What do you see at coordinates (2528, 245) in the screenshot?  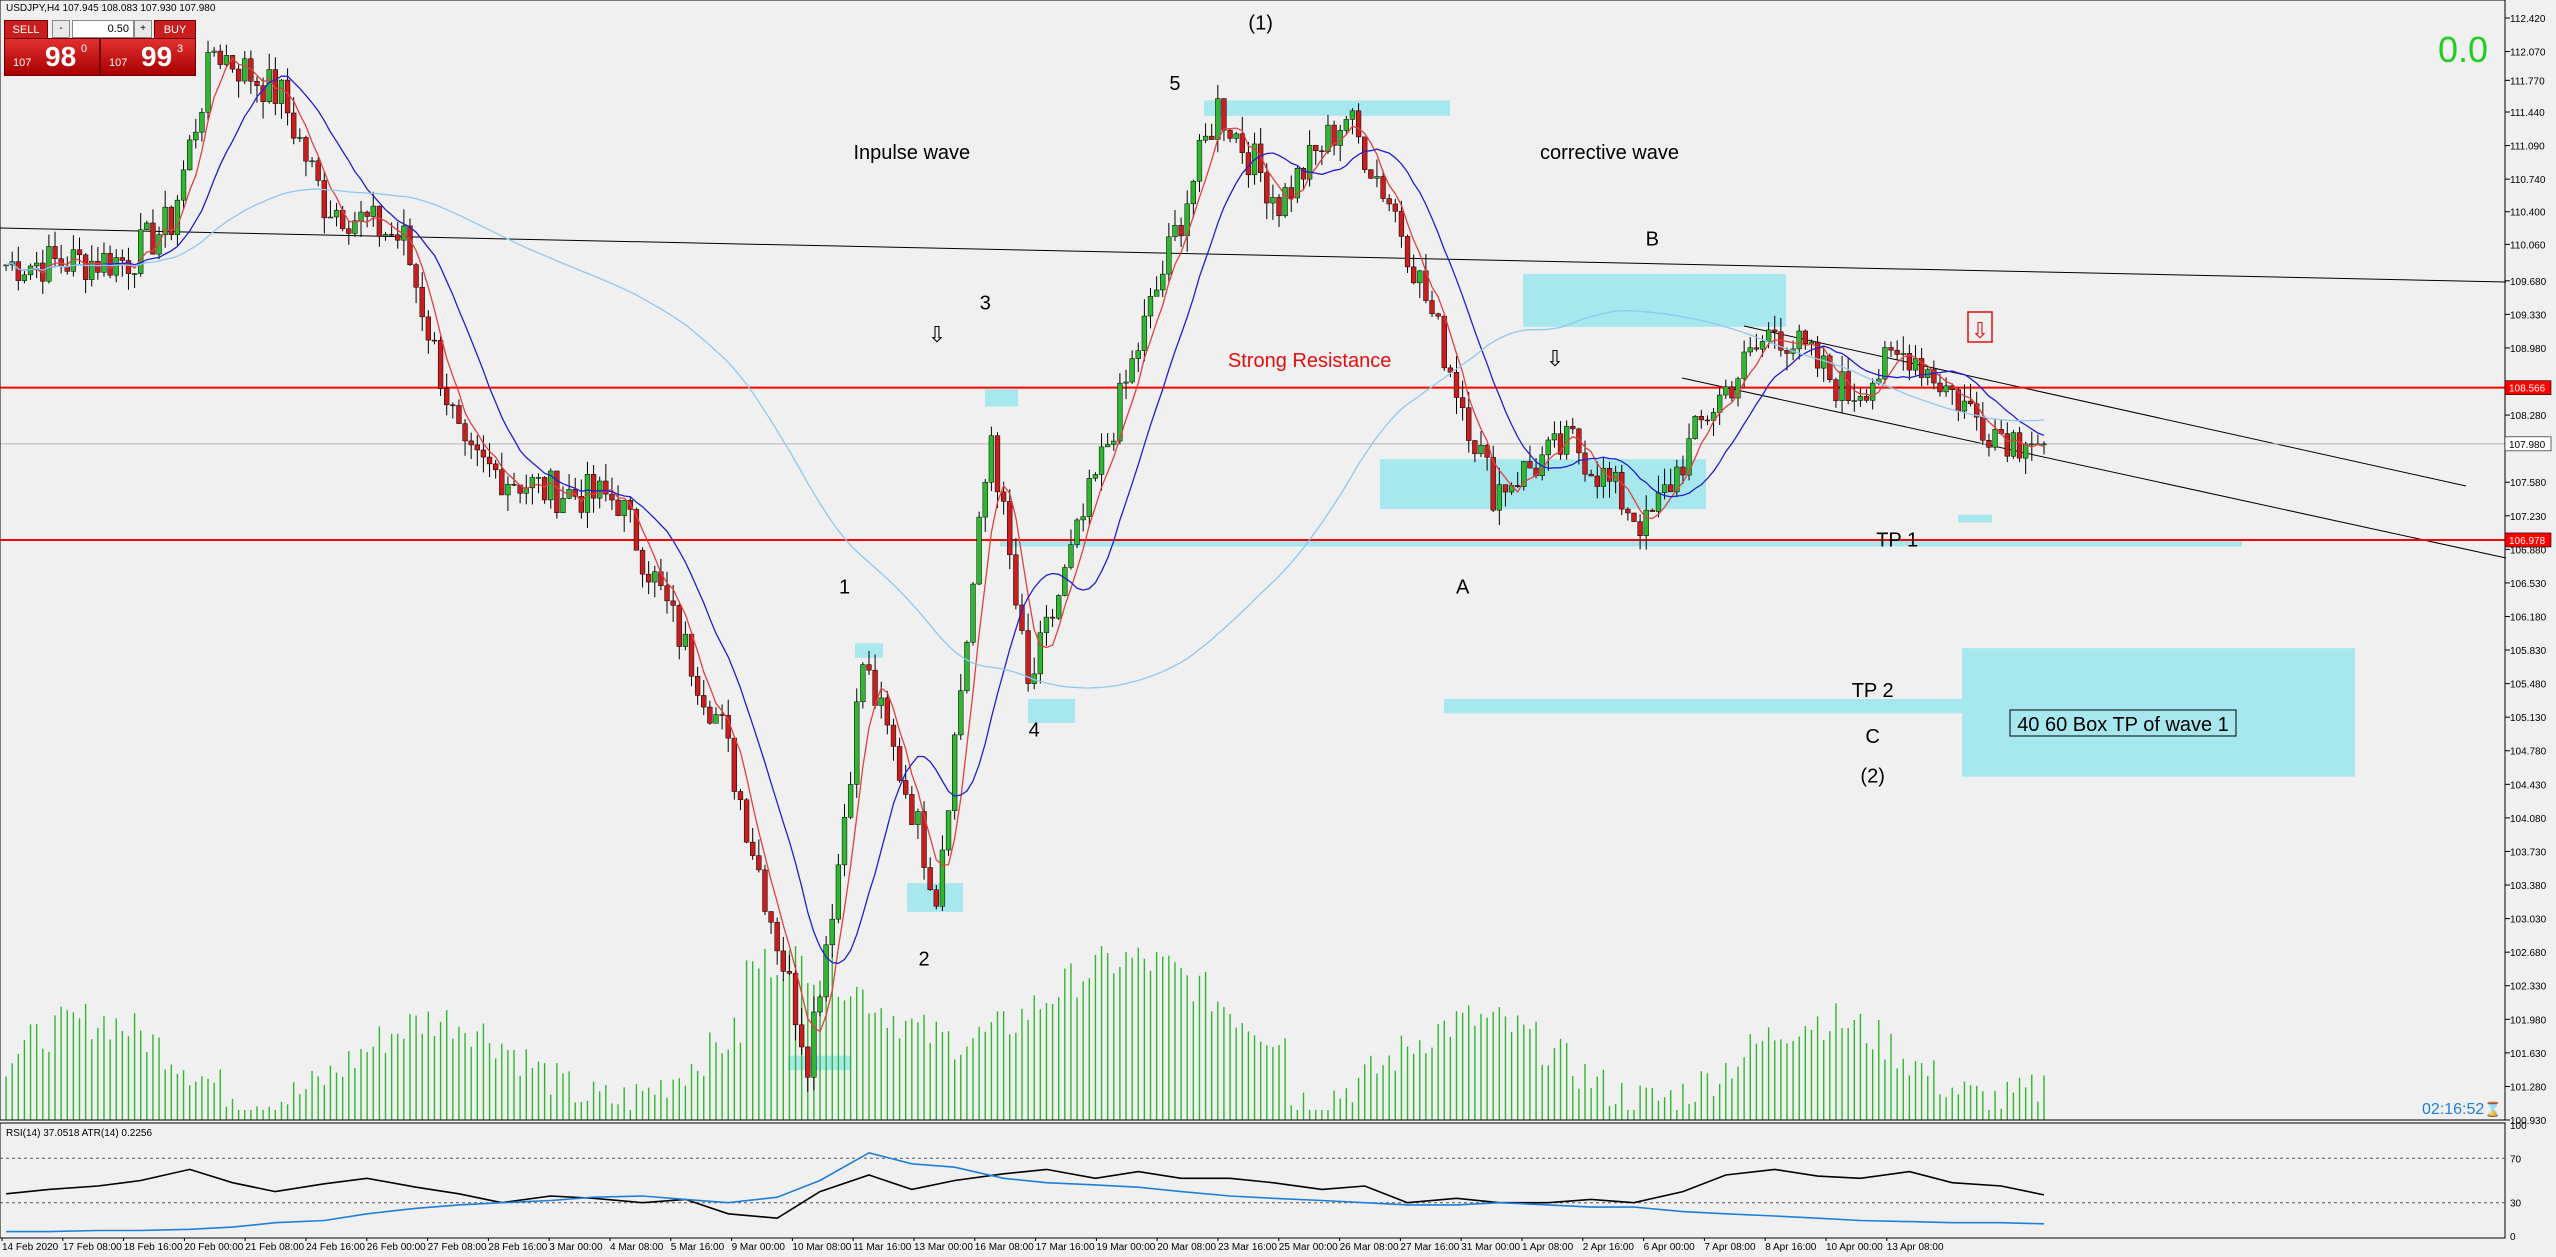 I see `price-tick-label: 110.060` at bounding box center [2528, 245].